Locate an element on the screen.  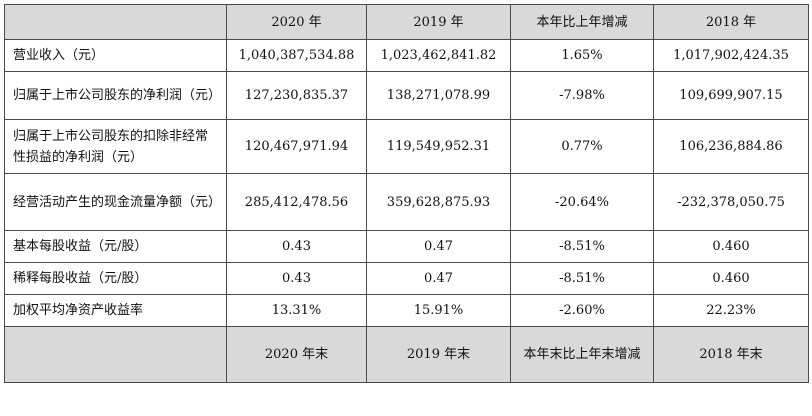
value-2018: -232,378,050.75 is located at coordinates (731, 202).